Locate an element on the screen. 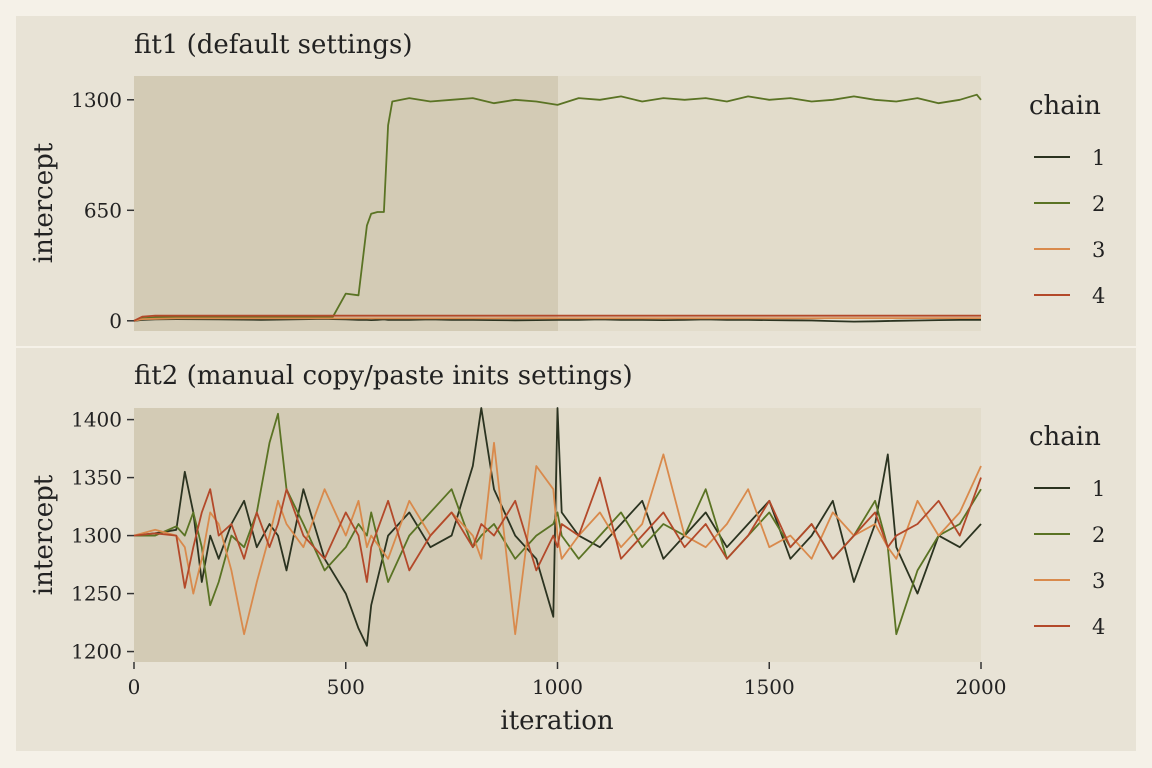  y-tick-label: 1250 is located at coordinates (96, 594).